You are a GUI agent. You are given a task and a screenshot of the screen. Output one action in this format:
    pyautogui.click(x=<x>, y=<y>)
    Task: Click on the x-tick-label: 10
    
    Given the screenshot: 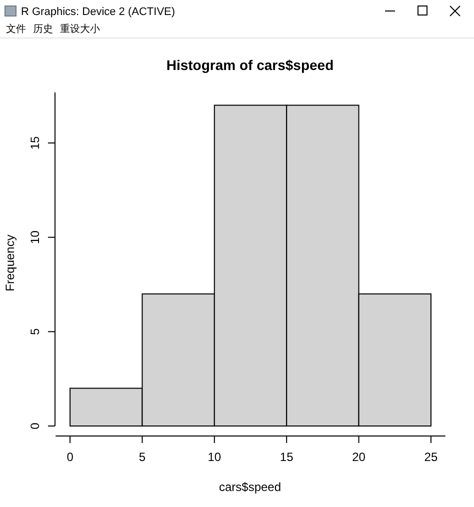 What is the action you would take?
    pyautogui.click(x=215, y=457)
    